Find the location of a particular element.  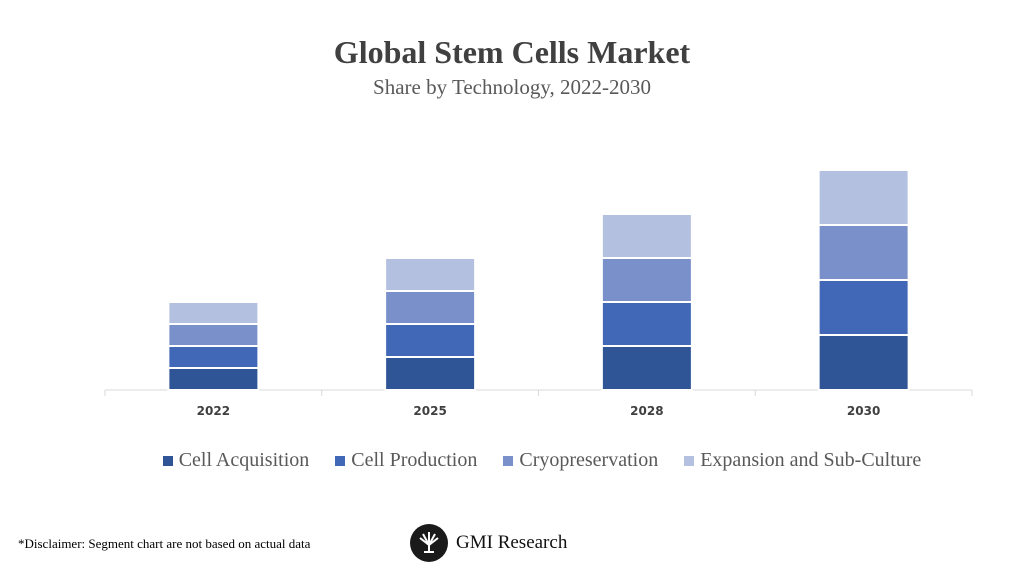

bar-segment-cell-acquisition-2028 is located at coordinates (646, 368).